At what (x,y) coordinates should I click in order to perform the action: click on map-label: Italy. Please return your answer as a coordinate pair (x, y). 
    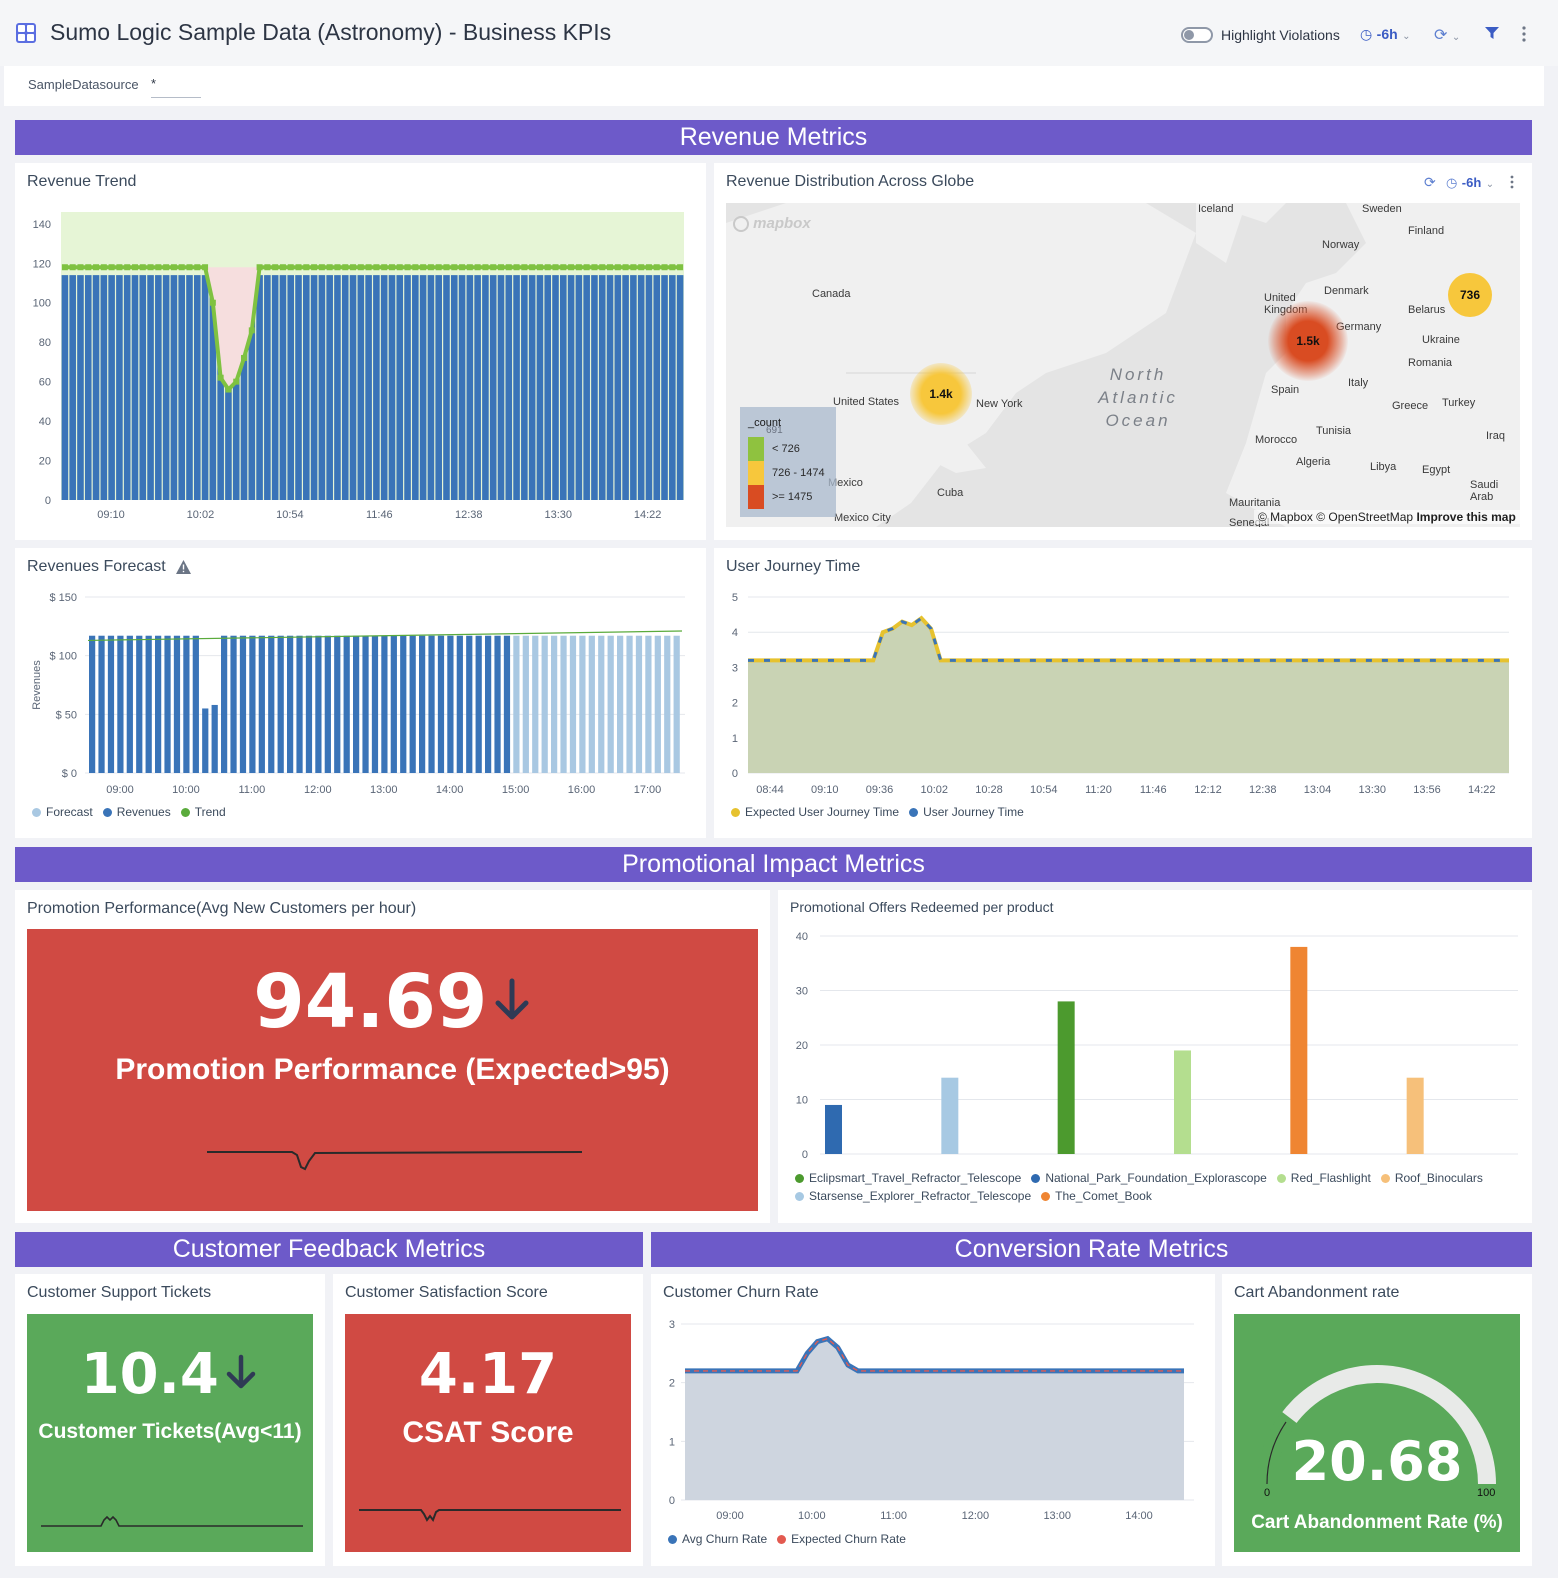
    Looking at the image, I should click on (1358, 383).